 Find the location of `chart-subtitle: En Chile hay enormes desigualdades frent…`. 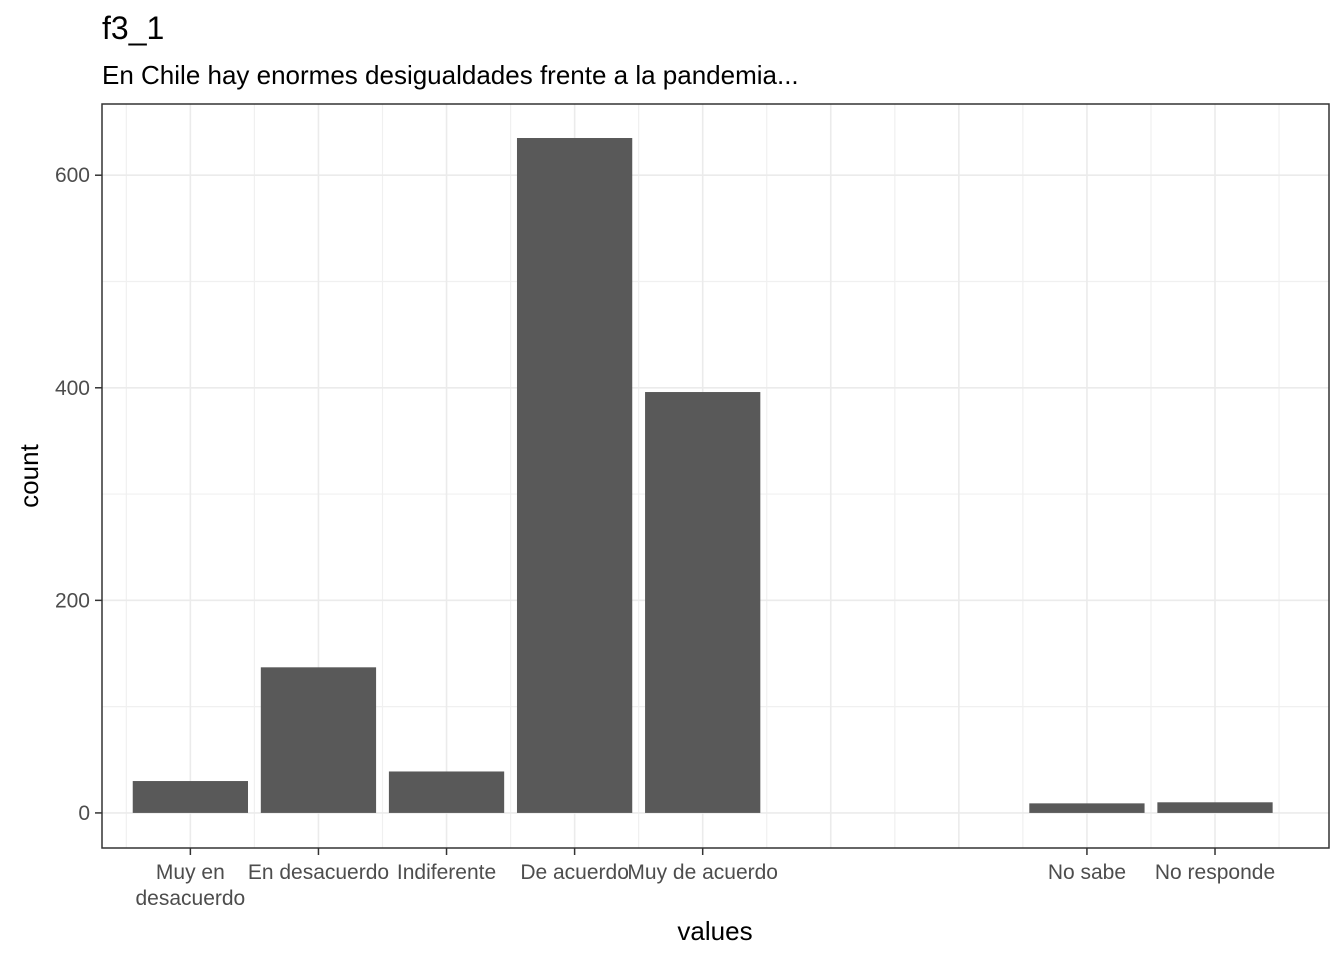

chart-subtitle: En Chile hay enormes desigualdades frent… is located at coordinates (450, 75).